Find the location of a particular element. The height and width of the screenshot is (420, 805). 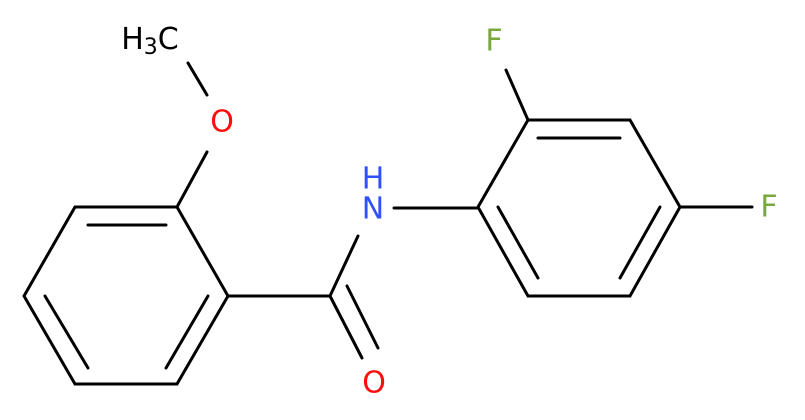

methyl-label: H3C is located at coordinates (150, 41).